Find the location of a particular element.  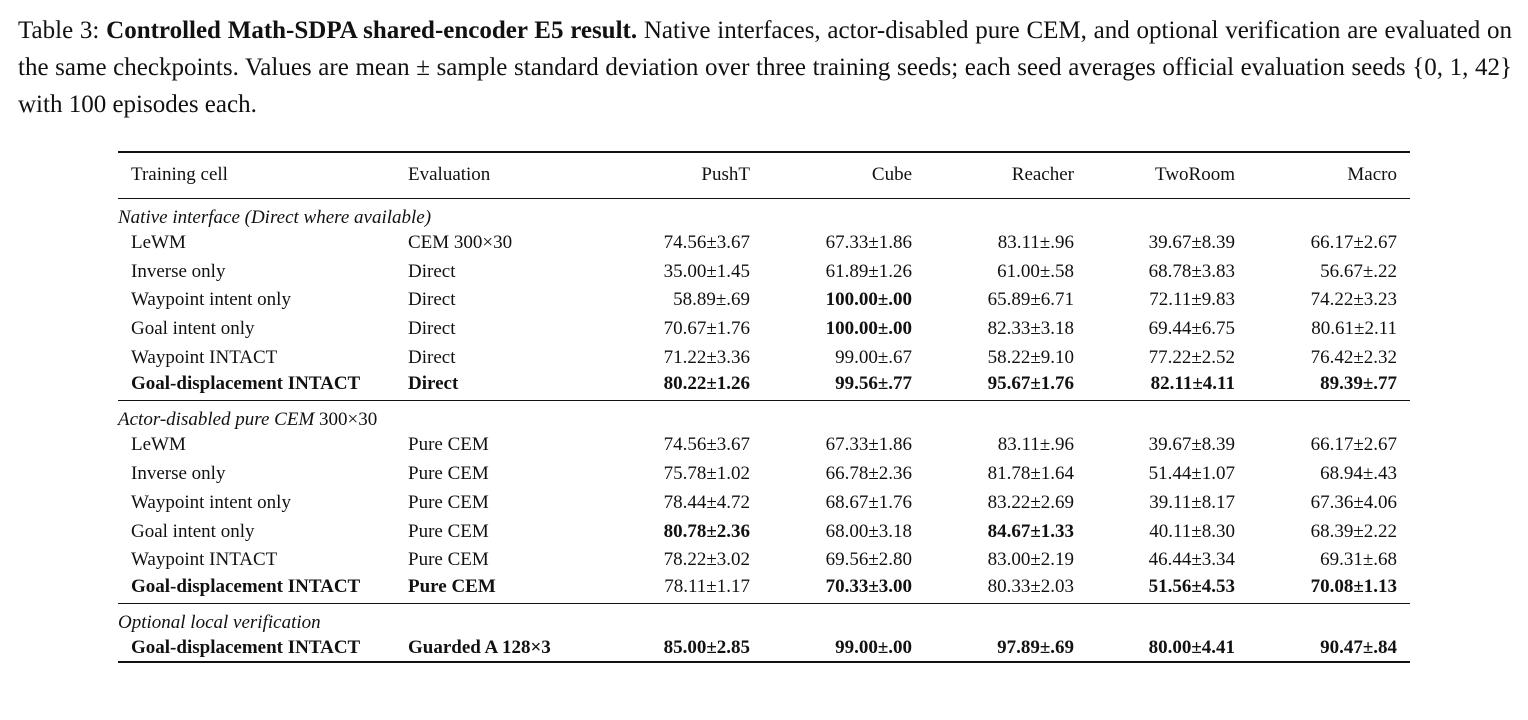

cell-macro: 70.08±1.13 is located at coordinates (1329, 589).